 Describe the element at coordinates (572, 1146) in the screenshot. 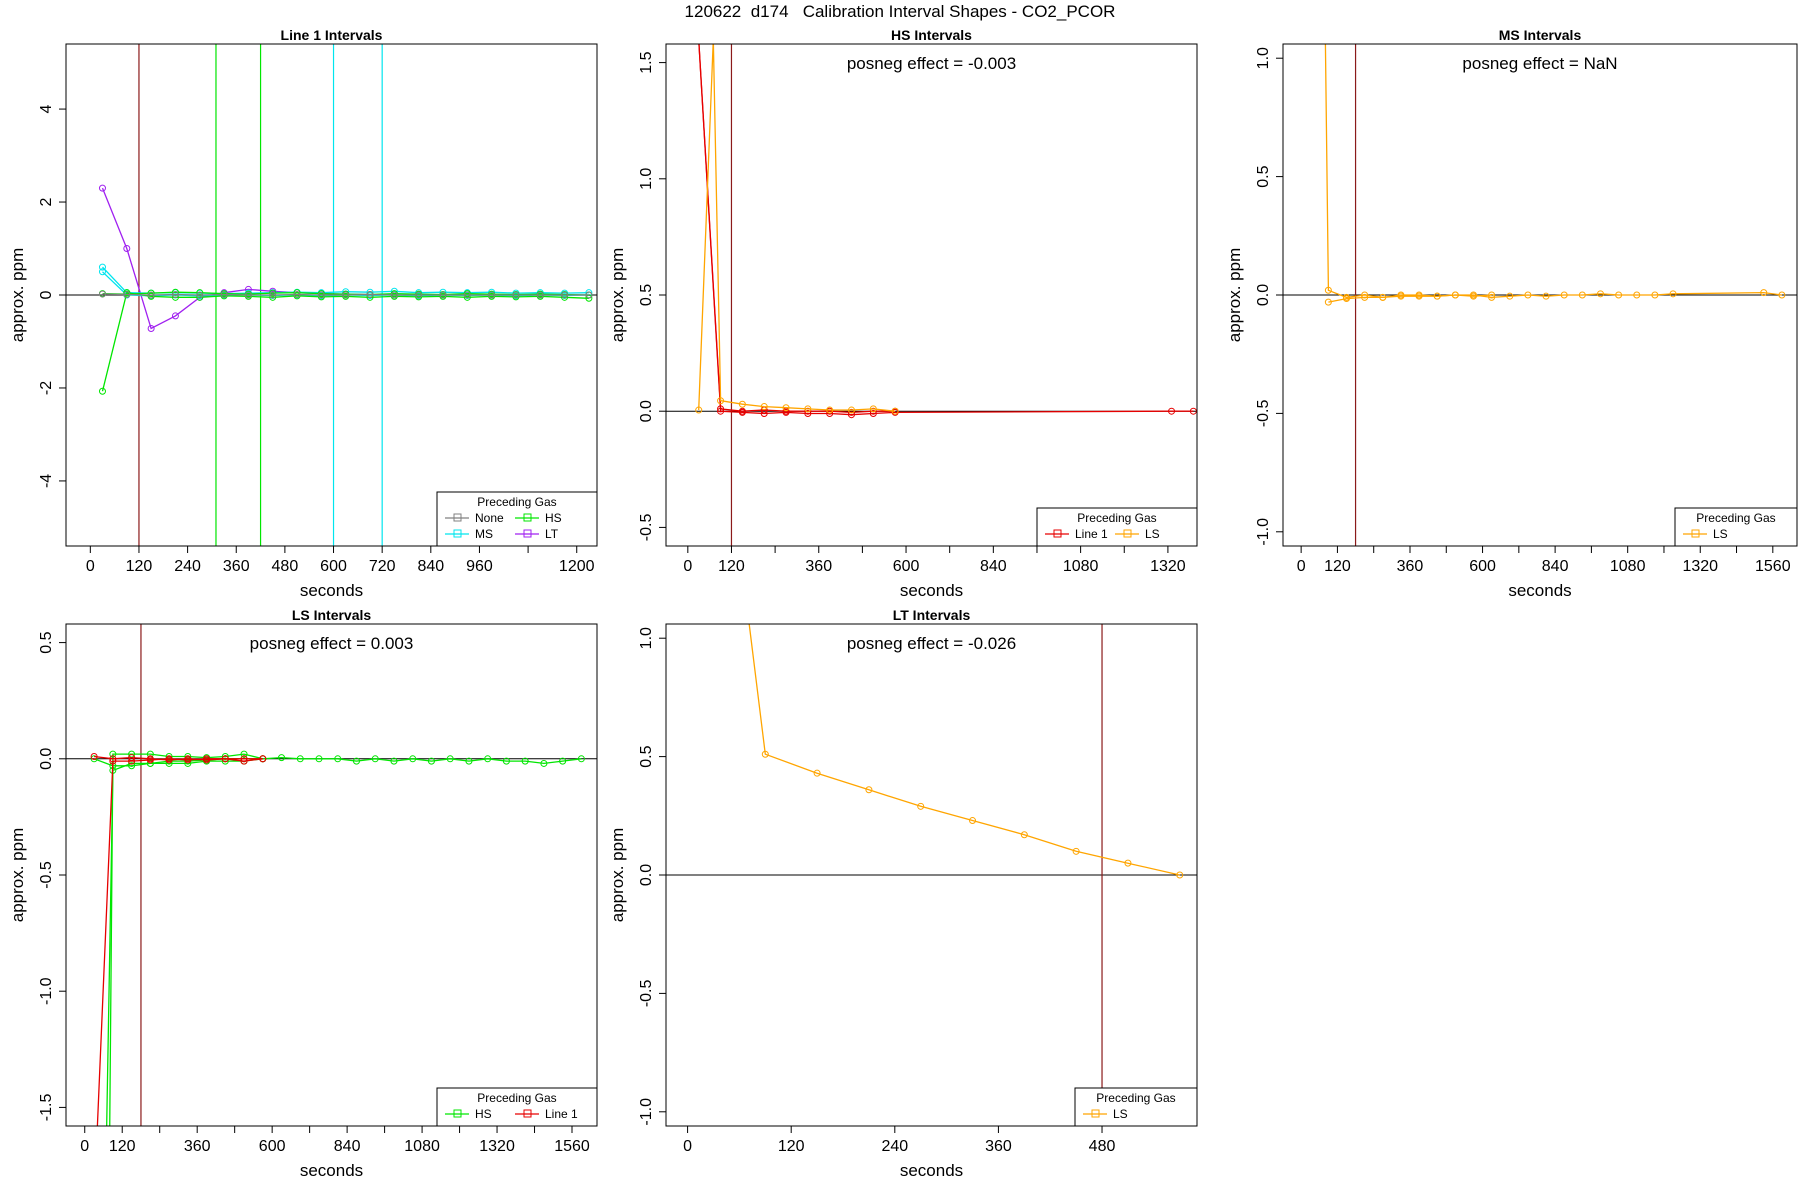

I see `x-tick-label: 1560` at that location.